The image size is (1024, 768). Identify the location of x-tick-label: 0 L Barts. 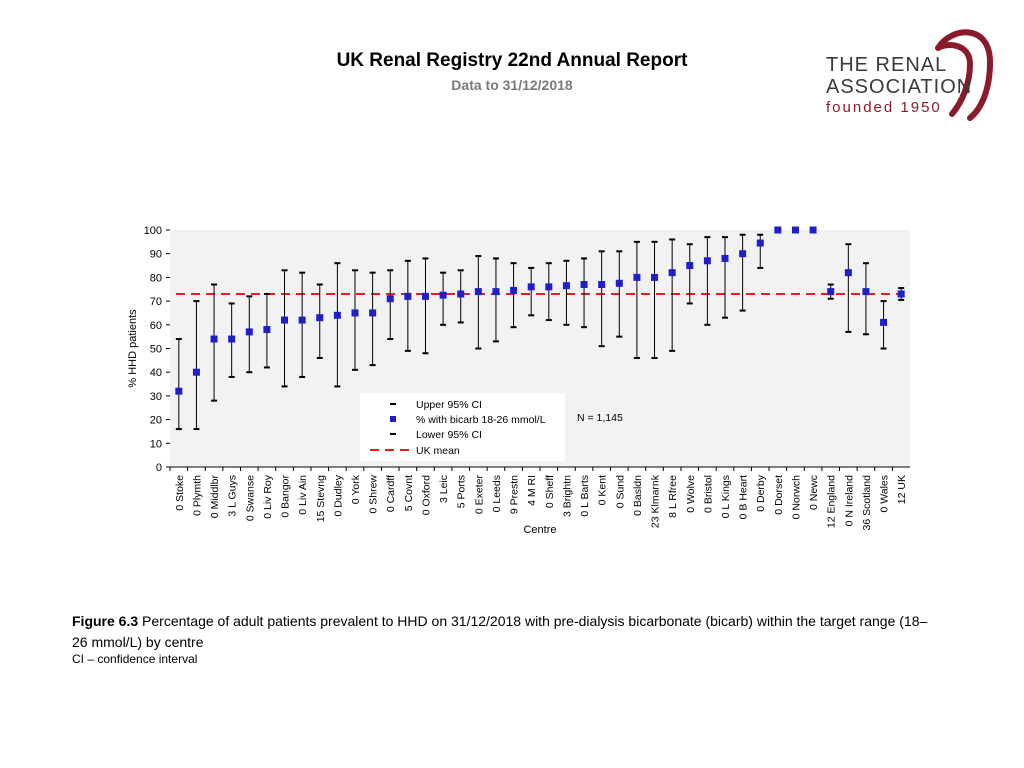
(585, 496).